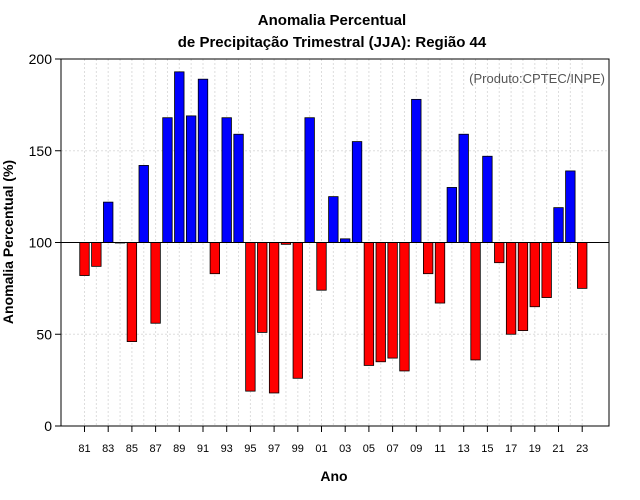  I want to click on x-tick-label: 93, so click(227, 449).